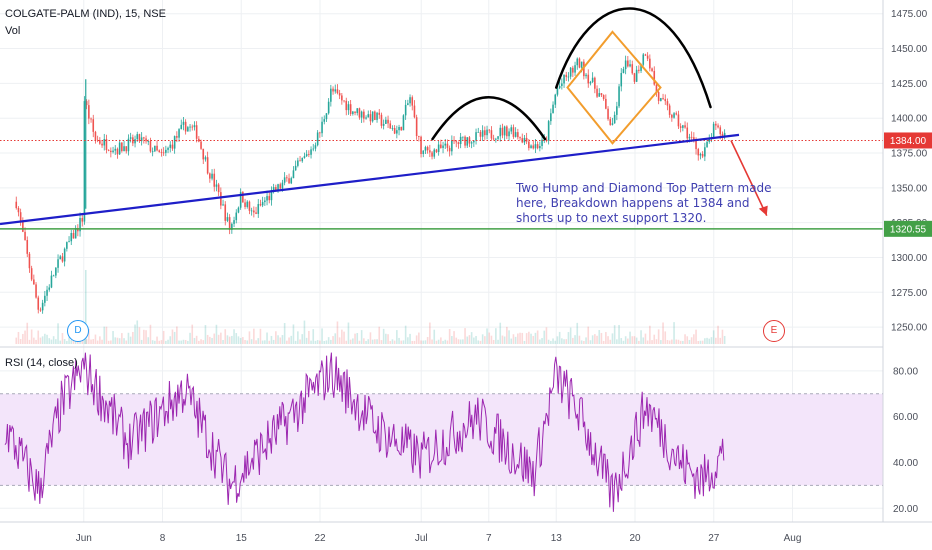  Describe the element at coordinates (909, 258) in the screenshot. I see `y-tick-label: 1300.00` at that location.